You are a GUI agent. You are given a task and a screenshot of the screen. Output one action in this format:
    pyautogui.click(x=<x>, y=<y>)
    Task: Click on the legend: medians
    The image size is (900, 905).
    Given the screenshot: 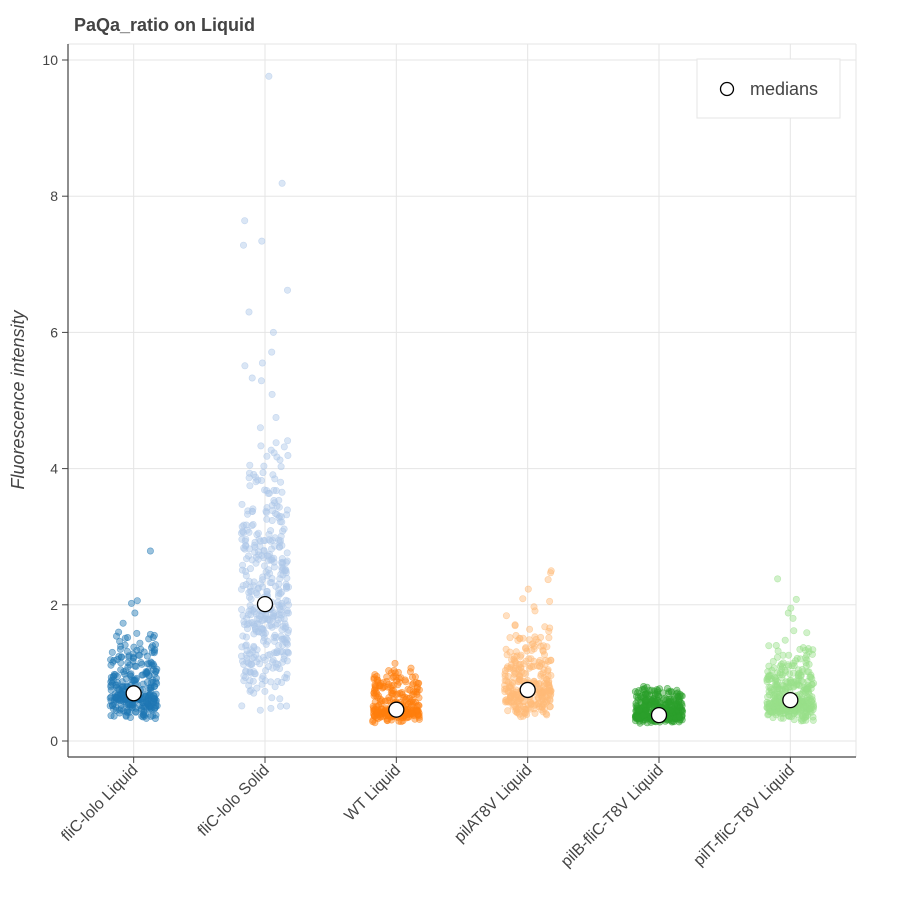 What is the action you would take?
    pyautogui.click(x=768, y=88)
    